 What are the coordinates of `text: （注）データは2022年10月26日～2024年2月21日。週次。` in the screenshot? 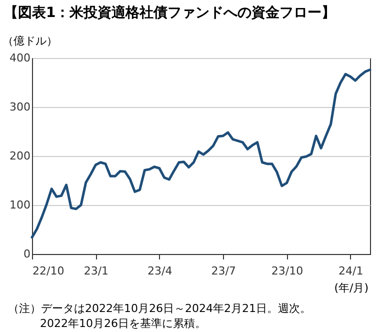 It's located at (160, 308).